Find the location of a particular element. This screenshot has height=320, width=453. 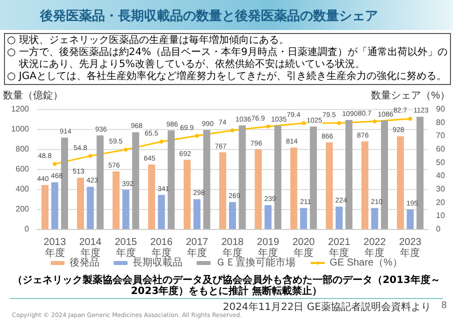

y2-tick-label: 30 is located at coordinates (441, 189).